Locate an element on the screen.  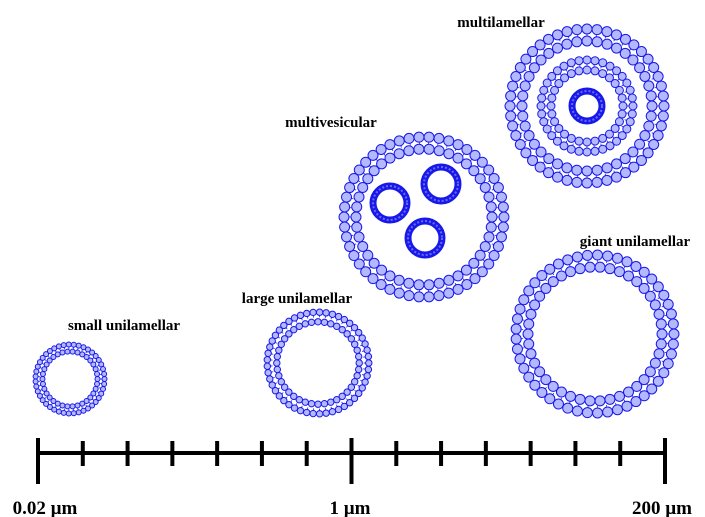
scale-label: 1 µm is located at coordinates (349, 507).